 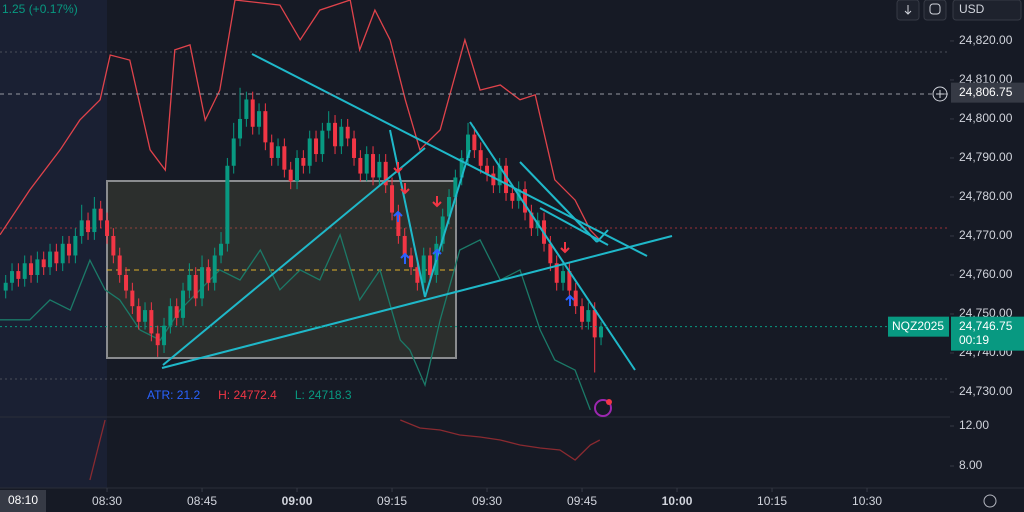 I want to click on y-tick-label: 24,820.00, so click(x=986, y=40).